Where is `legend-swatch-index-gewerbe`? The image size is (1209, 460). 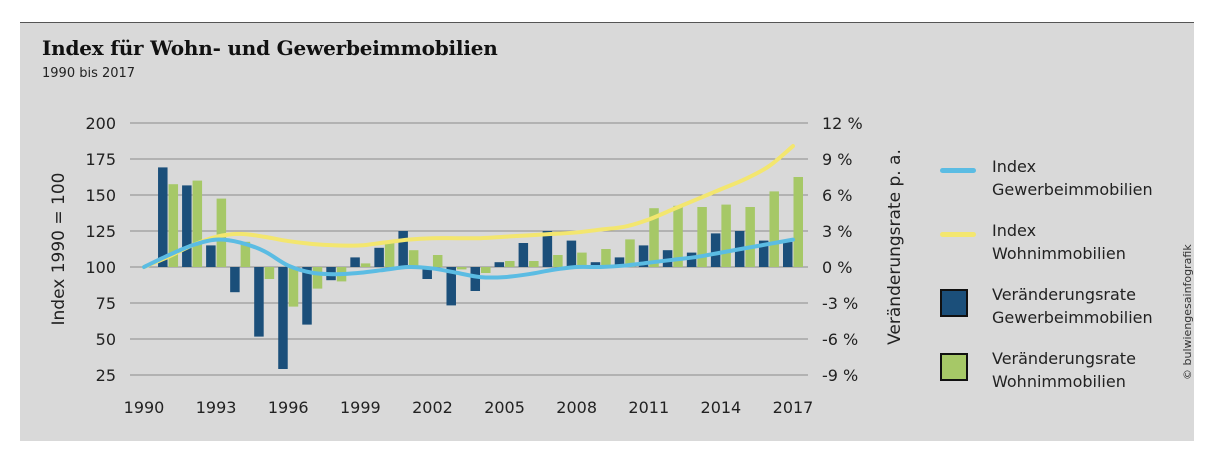 legend-swatch-index-gewerbe is located at coordinates (958, 170).